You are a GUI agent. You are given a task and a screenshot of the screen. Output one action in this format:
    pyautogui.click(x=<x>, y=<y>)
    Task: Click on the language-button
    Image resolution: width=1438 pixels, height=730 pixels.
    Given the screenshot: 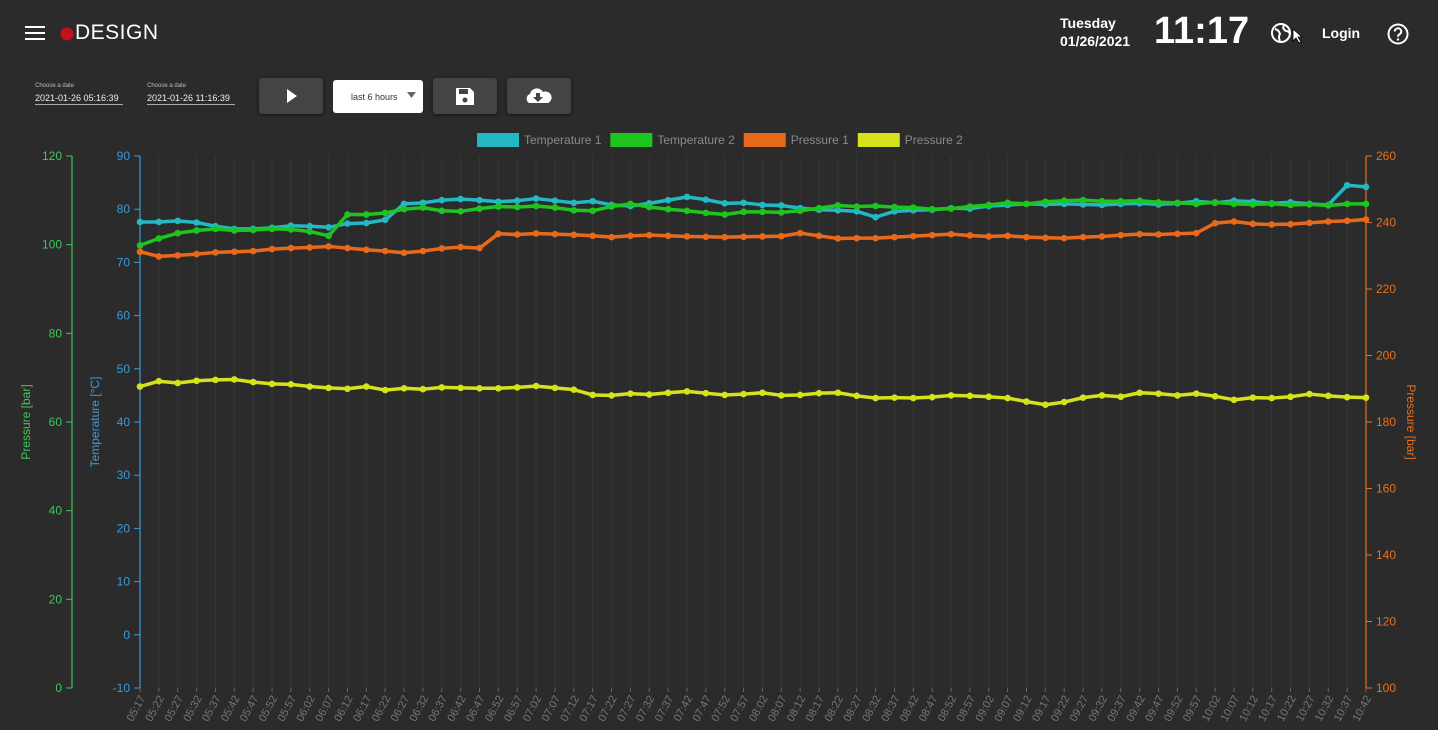 What is the action you would take?
    pyautogui.click(x=1287, y=35)
    